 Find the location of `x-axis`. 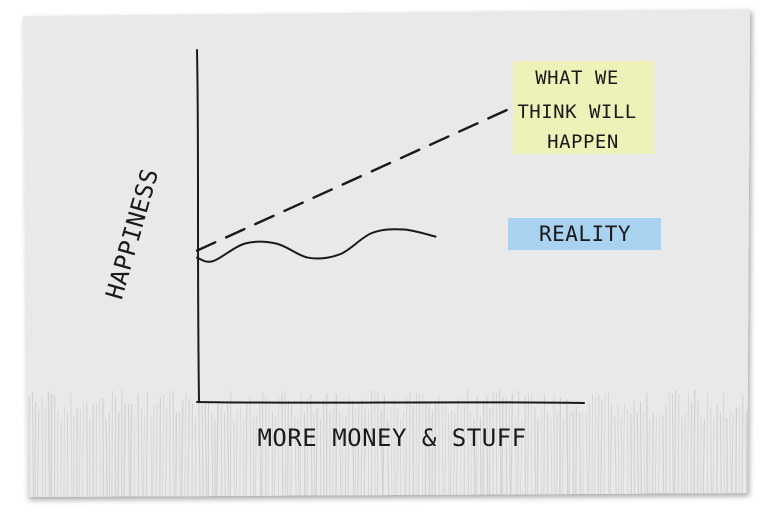

x-axis is located at coordinates (390, 402).